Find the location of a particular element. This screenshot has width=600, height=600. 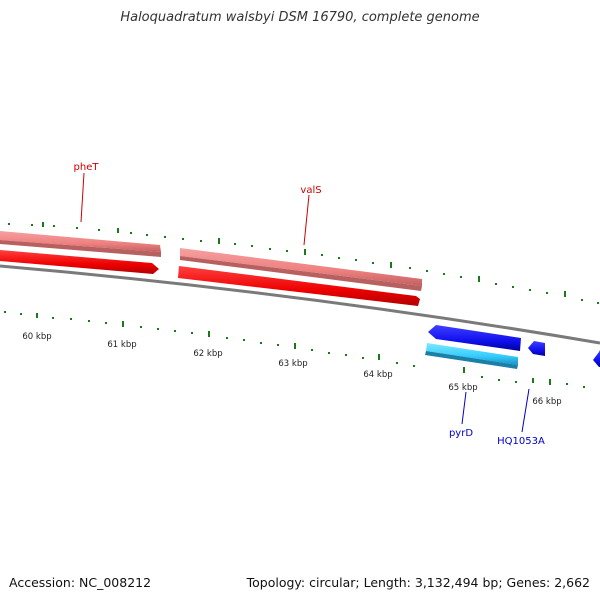

gene-pyrD is located at coordinates (474, 338).